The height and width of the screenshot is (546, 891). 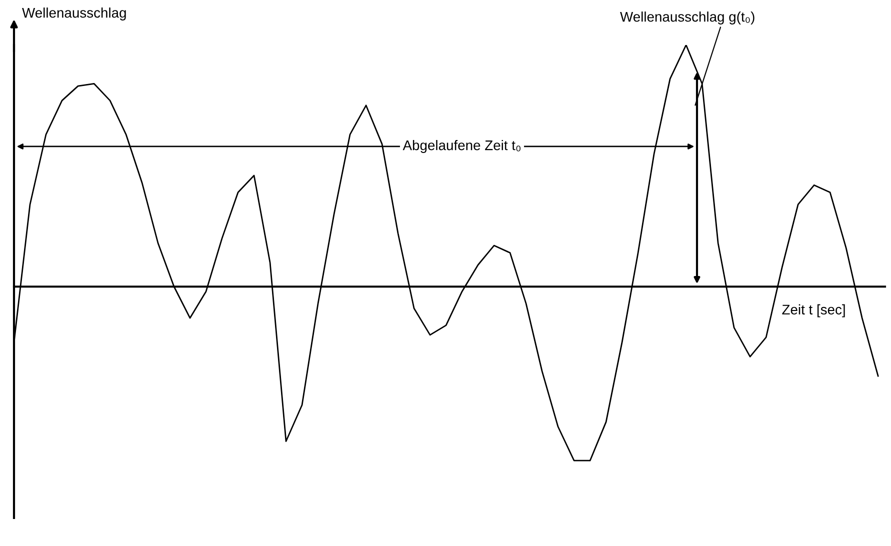 What do you see at coordinates (461, 146) in the screenshot?
I see `annotation: Abgelaufene Zeit t₀` at bounding box center [461, 146].